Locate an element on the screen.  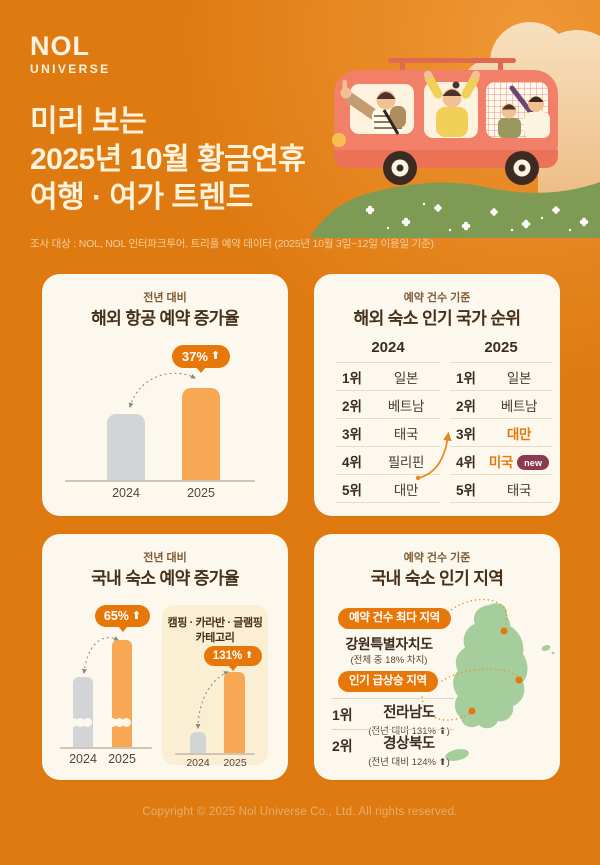
ranking-column-2024: 2024 1위 일본 2위 베트남 3위 태국 4위 필리핀 5위 대만 is located at coordinates (388, 419).